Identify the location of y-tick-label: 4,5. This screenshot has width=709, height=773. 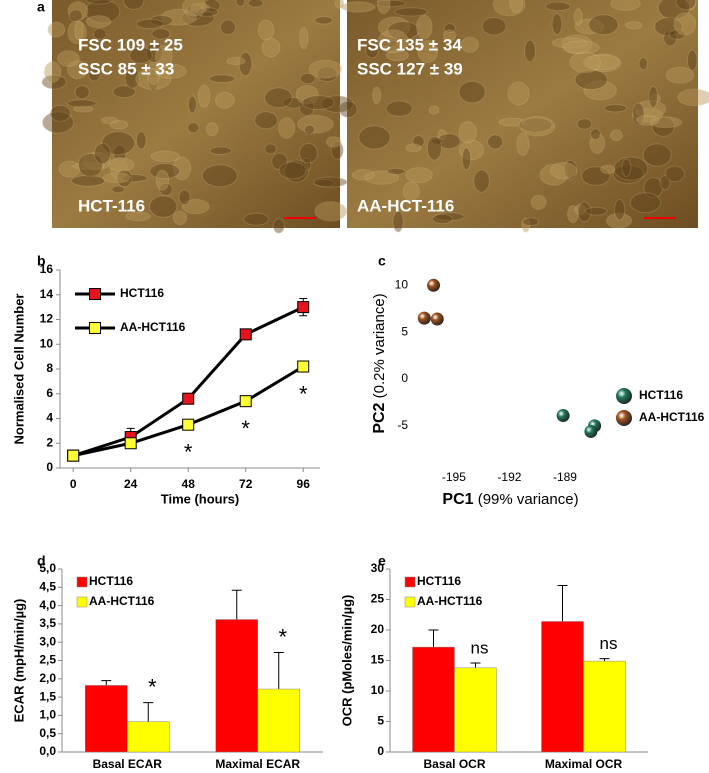
(47, 586).